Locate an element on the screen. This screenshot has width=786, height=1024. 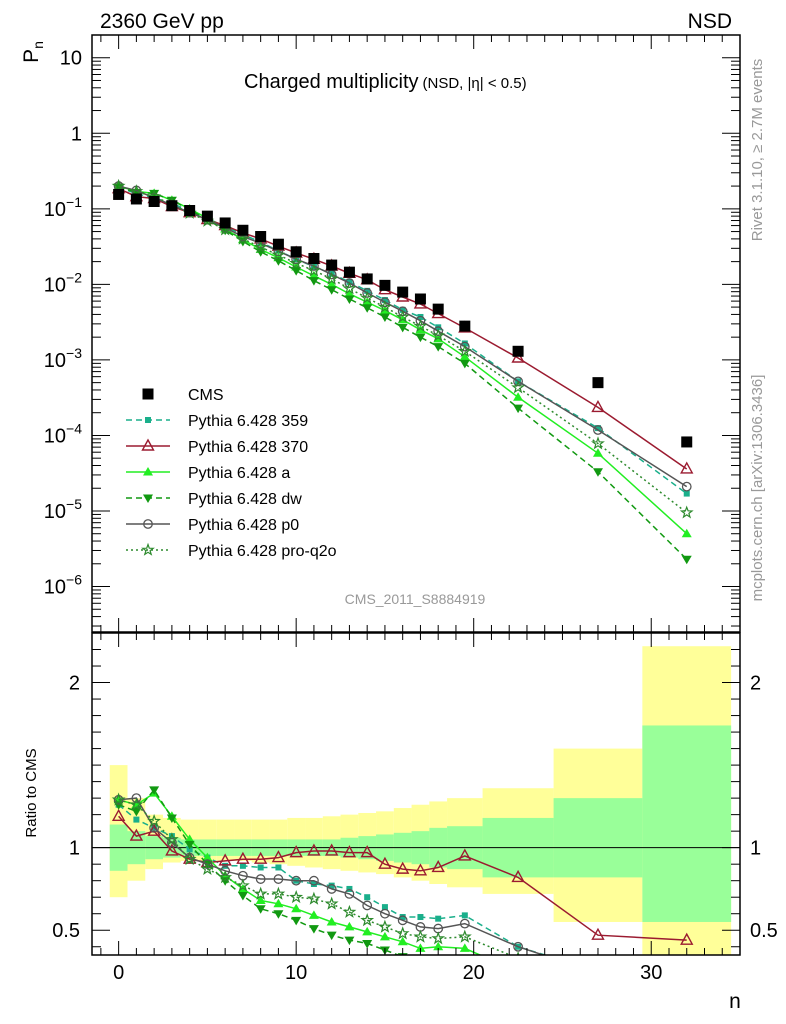
legend-entry: Pythia 6.428 p0 is located at coordinates (212, 525).